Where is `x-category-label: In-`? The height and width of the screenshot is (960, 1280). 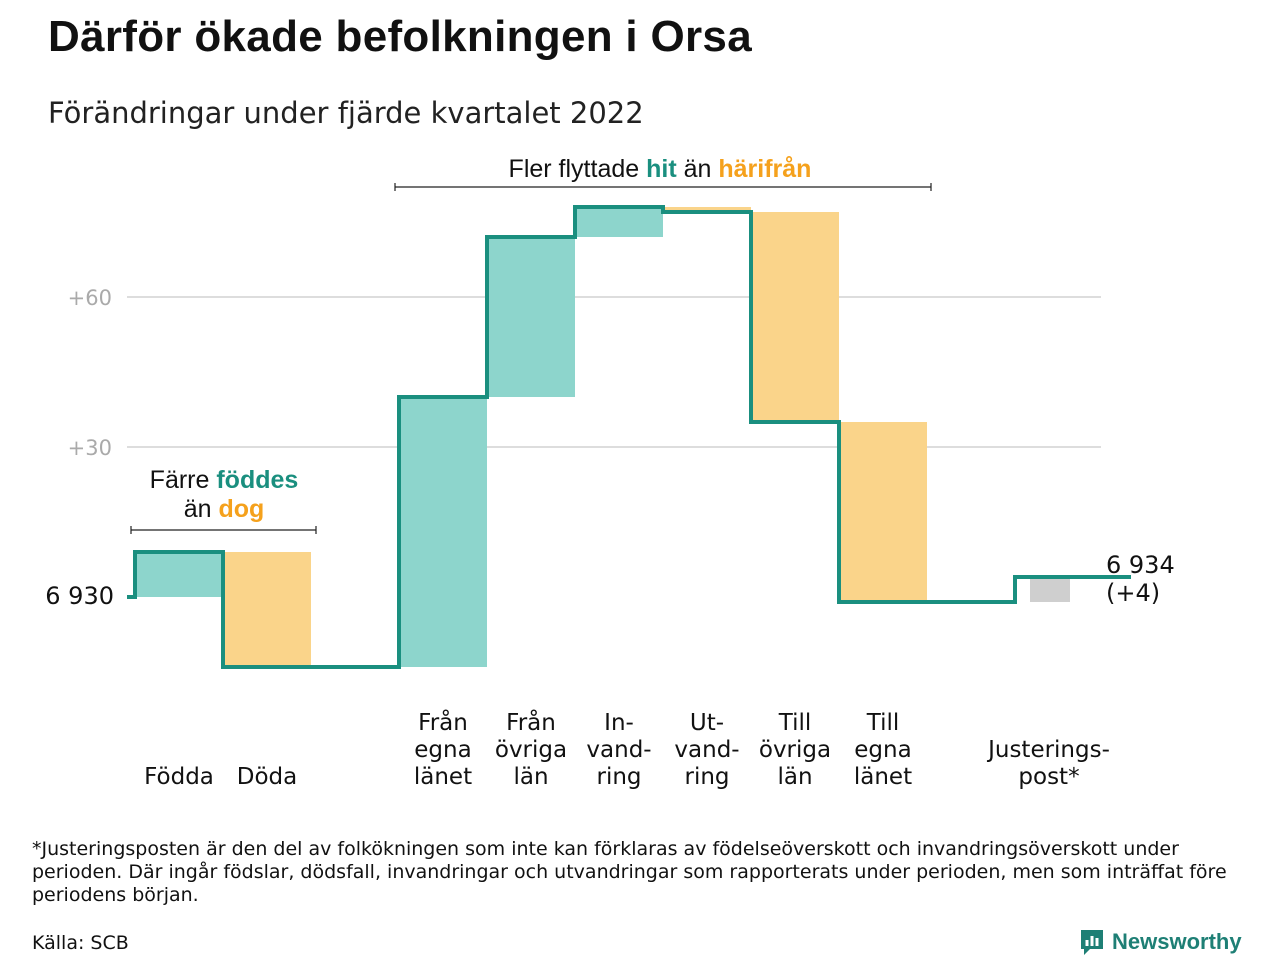 x-category-label: In- is located at coordinates (619, 723).